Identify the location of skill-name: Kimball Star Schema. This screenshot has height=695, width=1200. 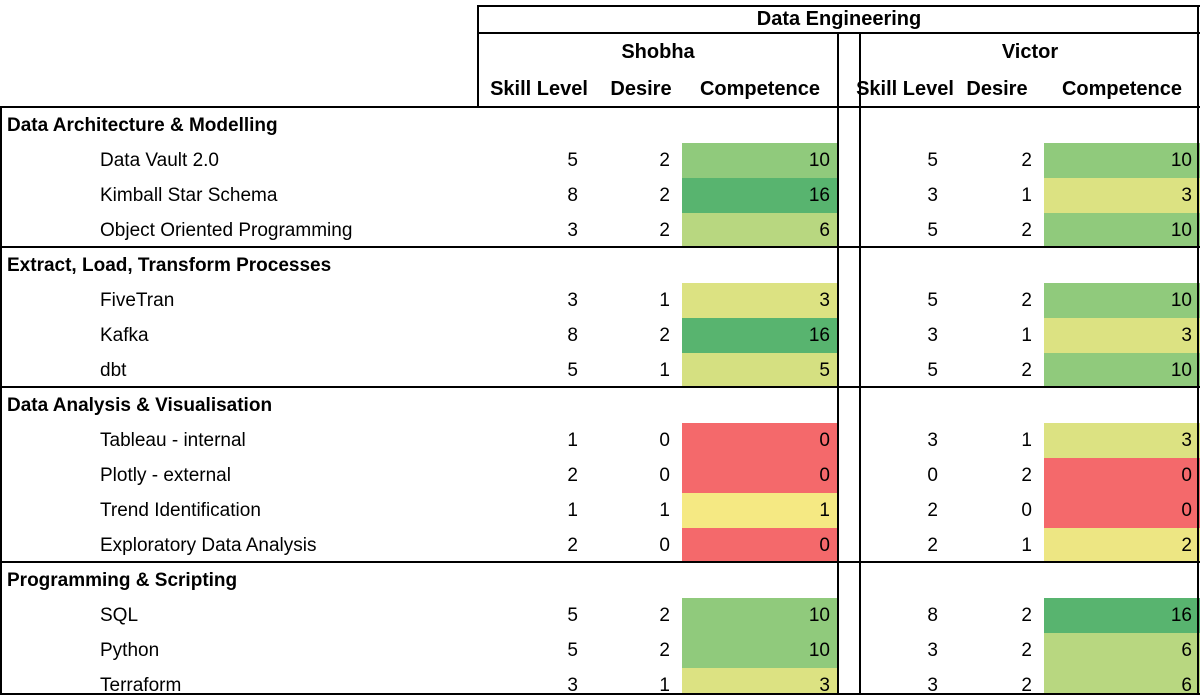
(189, 195).